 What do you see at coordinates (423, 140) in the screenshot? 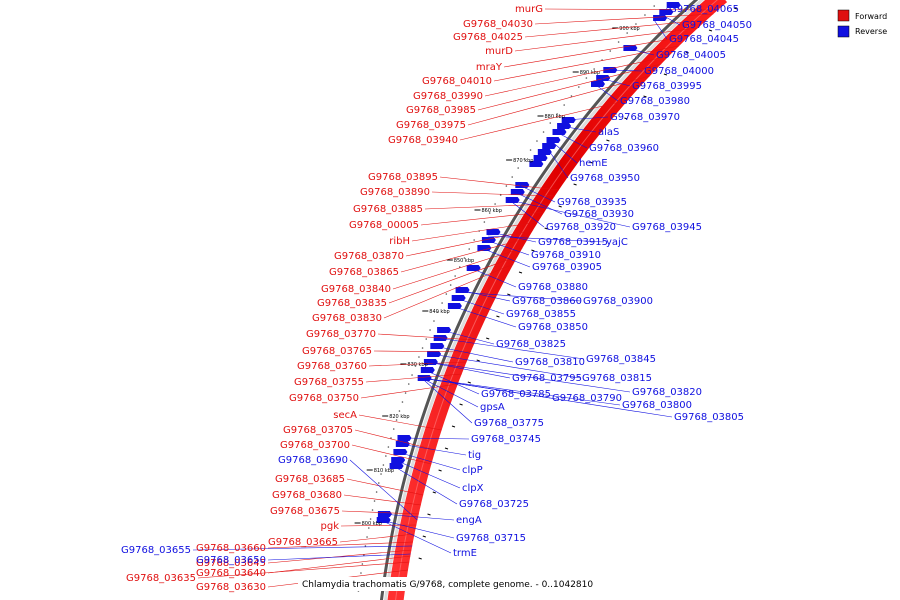
I see `forward-gene-label: G9768_03940` at bounding box center [423, 140].